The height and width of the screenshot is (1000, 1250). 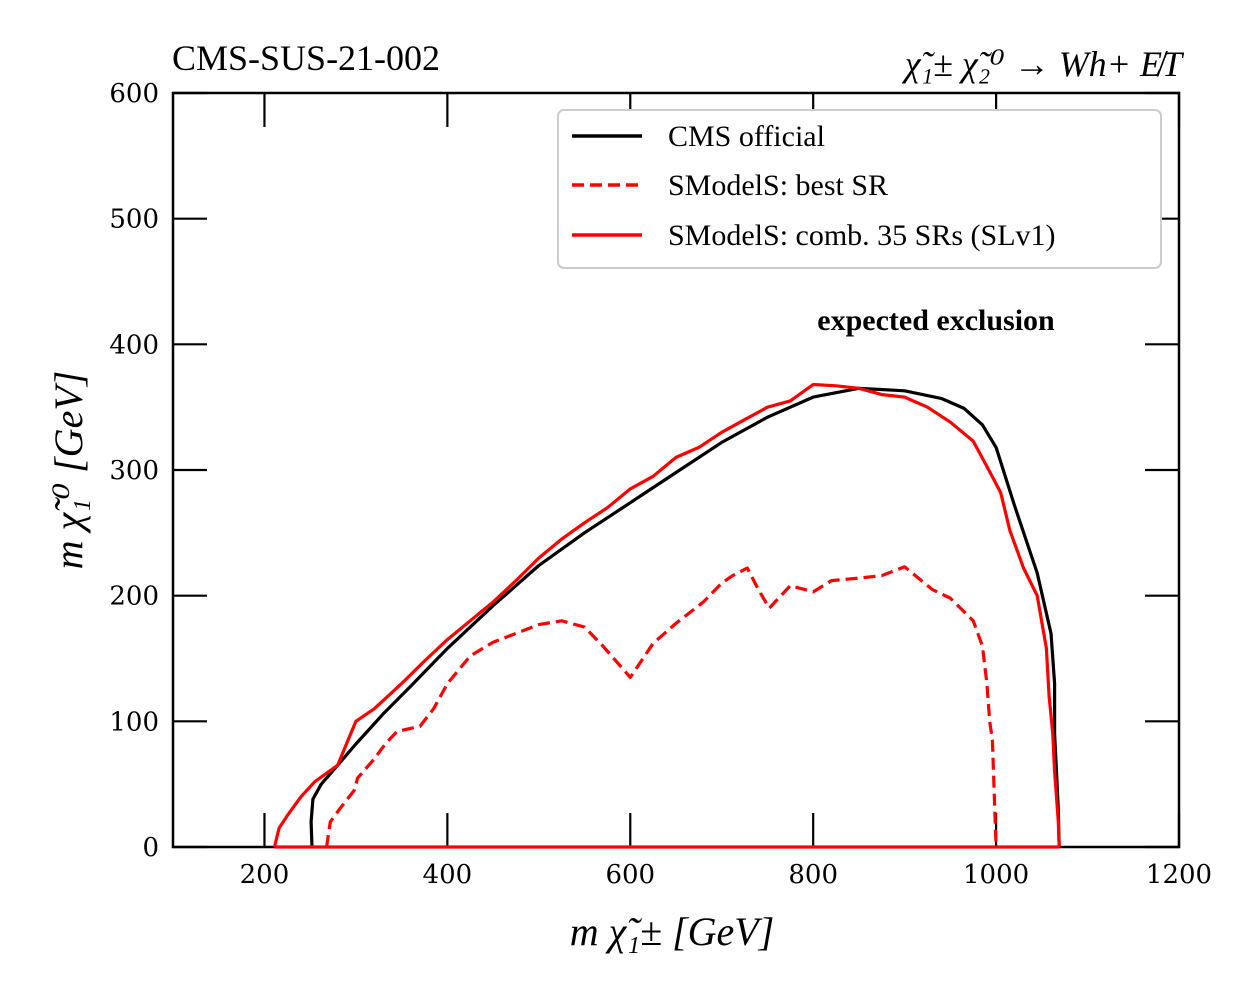 What do you see at coordinates (265, 875) in the screenshot?
I see `x-tick-label-0: 200` at bounding box center [265, 875].